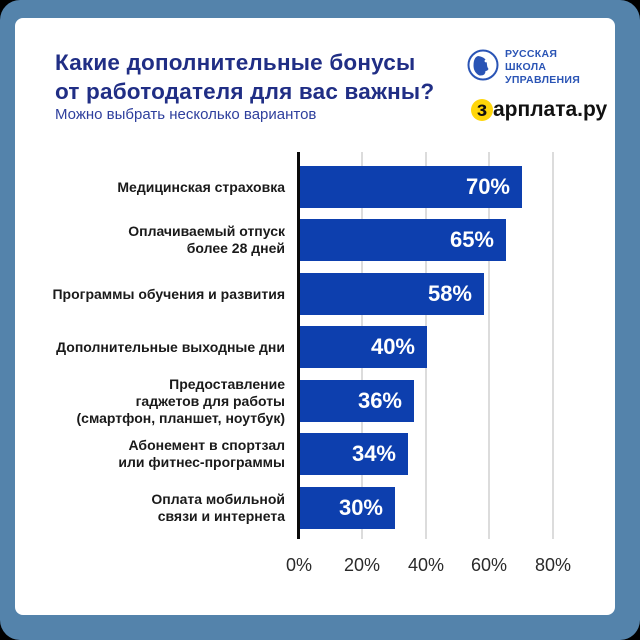 The width and height of the screenshot is (640, 640). I want to click on rsu-logo-text: РУССКАЯ ШКОЛА УПРАВЛЕНИЯ, so click(542, 67).